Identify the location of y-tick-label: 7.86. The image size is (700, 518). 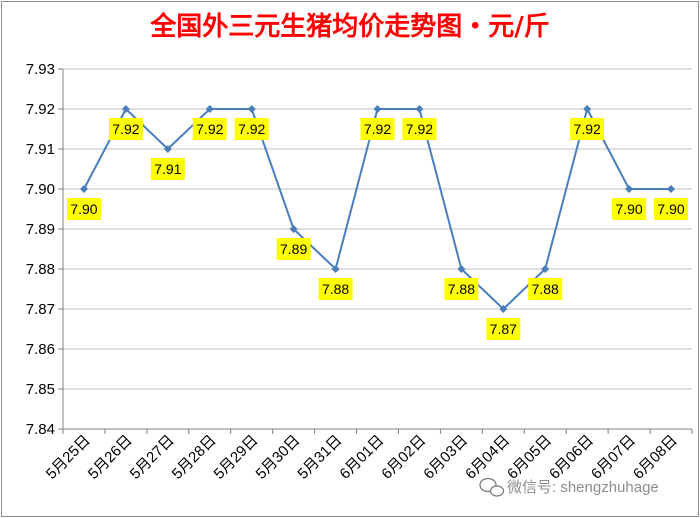
(40, 349).